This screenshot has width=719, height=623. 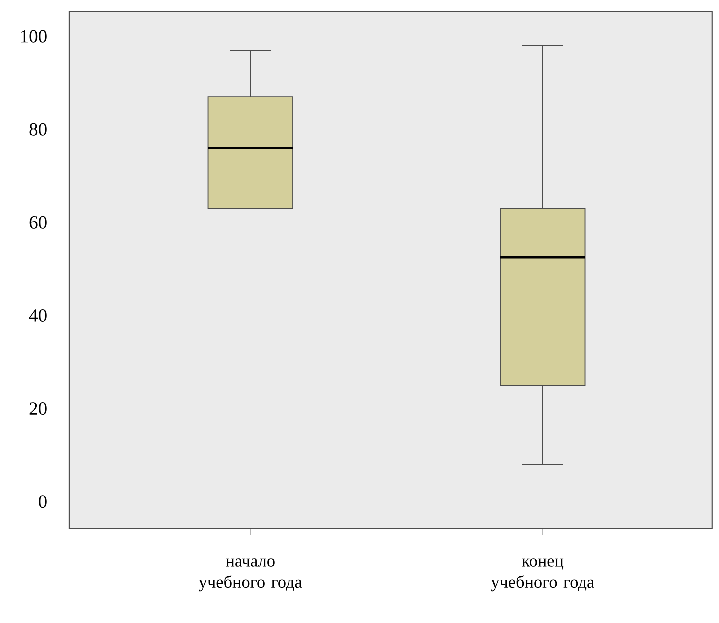 I want to click on y-tick-label: 80, so click(x=38, y=129).